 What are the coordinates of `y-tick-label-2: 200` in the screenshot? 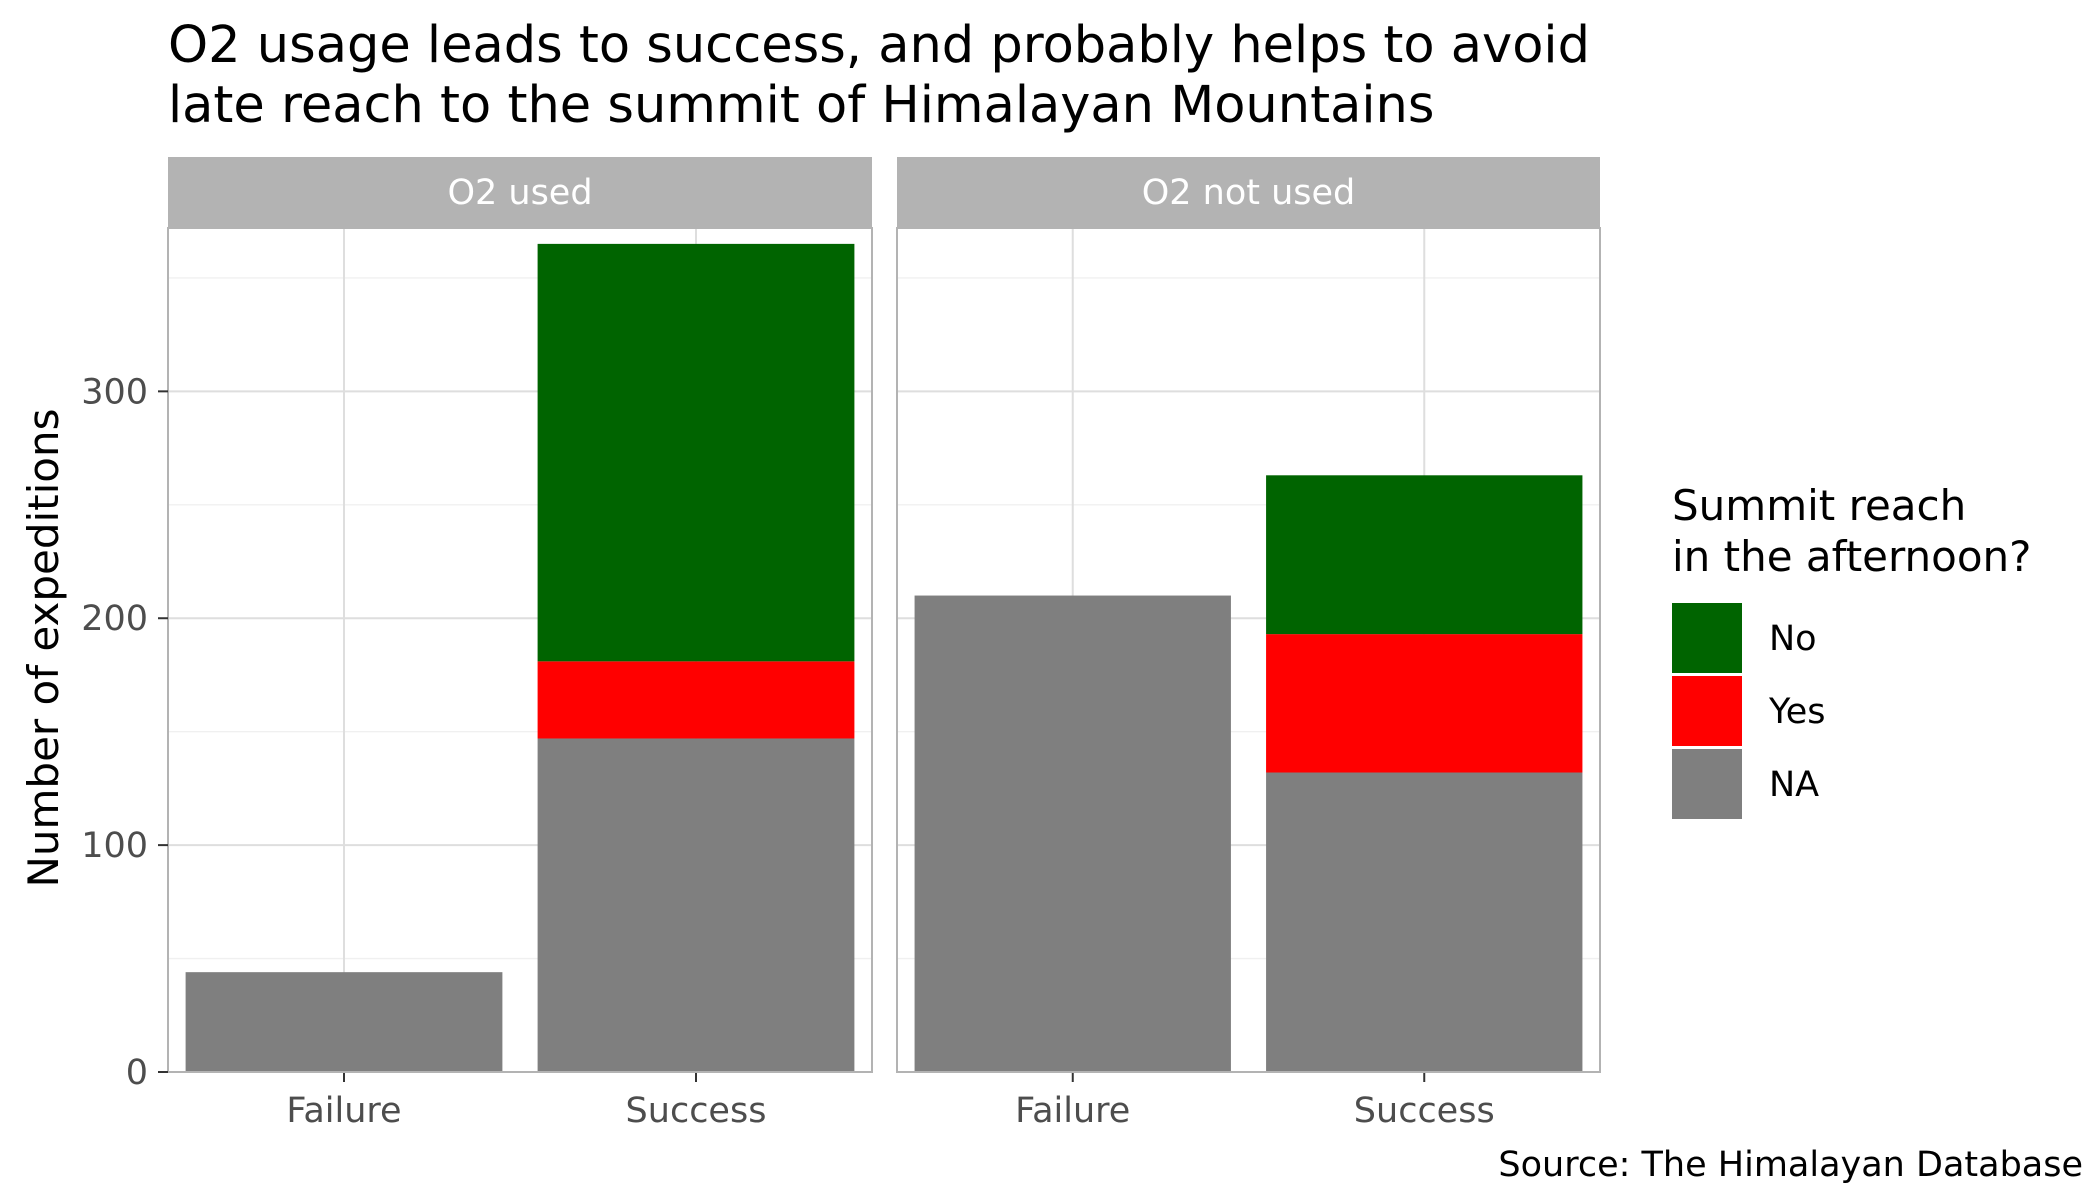 It's located at (114, 619).